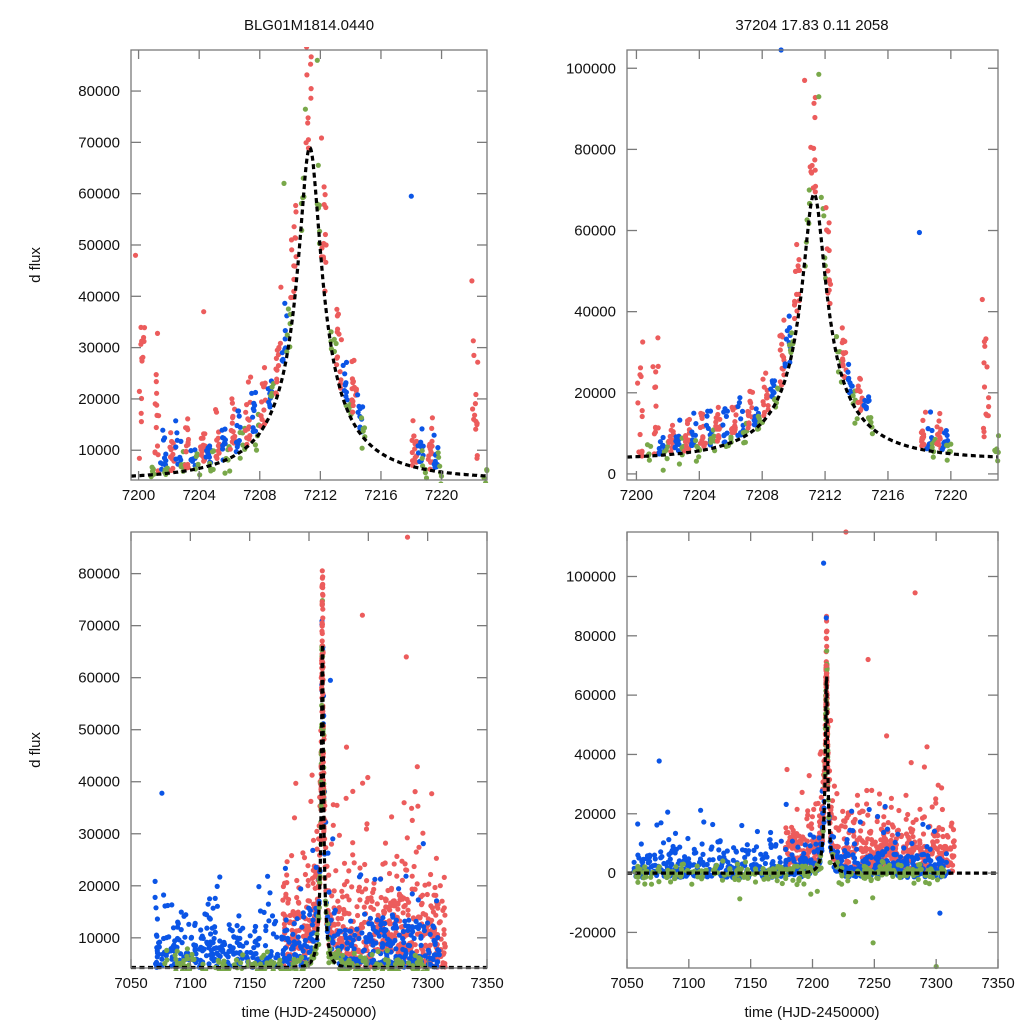 Image resolution: width=1024 pixels, height=1024 pixels. Describe the element at coordinates (997, 983) in the screenshot. I see `x-tick-label: 7350` at that location.